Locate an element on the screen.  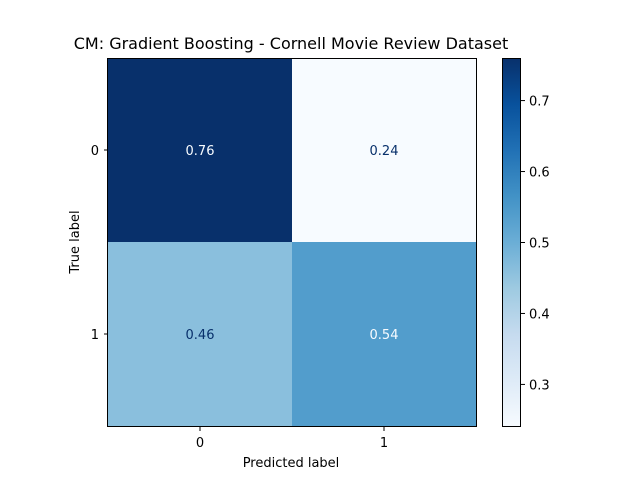
cell-value-labels: 0.76 0.24 0.46 0.54 is located at coordinates (292, 243).